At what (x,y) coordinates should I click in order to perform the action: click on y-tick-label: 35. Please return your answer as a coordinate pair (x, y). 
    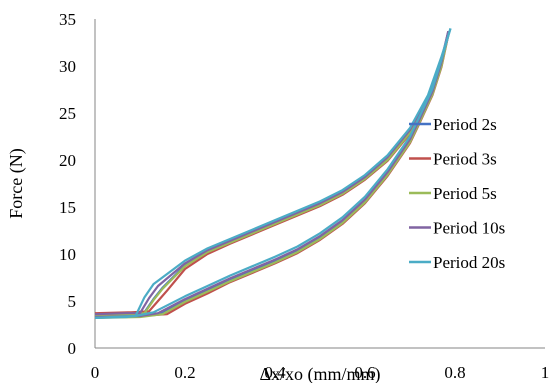
    Looking at the image, I should click on (67, 19).